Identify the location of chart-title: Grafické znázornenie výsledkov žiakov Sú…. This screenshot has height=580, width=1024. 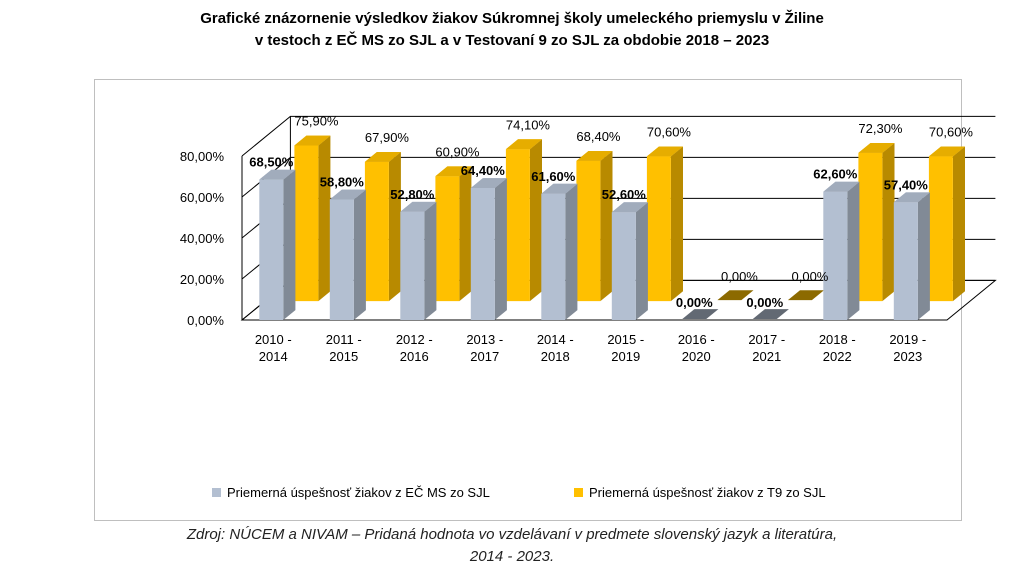
(512, 30).